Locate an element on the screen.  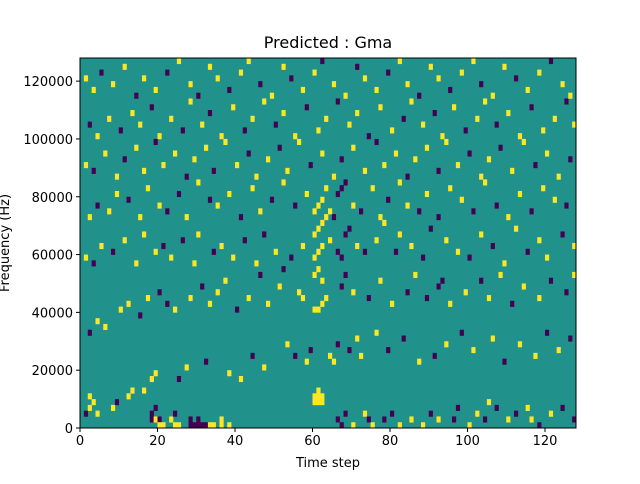
x-tick-label: 80 is located at coordinates (390, 441).